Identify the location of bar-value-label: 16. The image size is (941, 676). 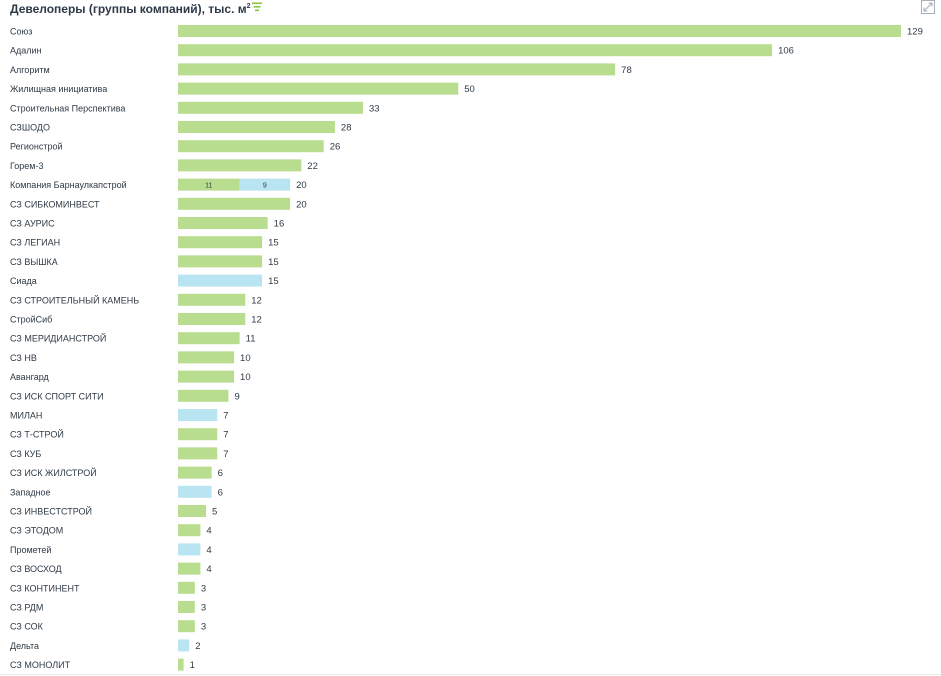
(279, 224).